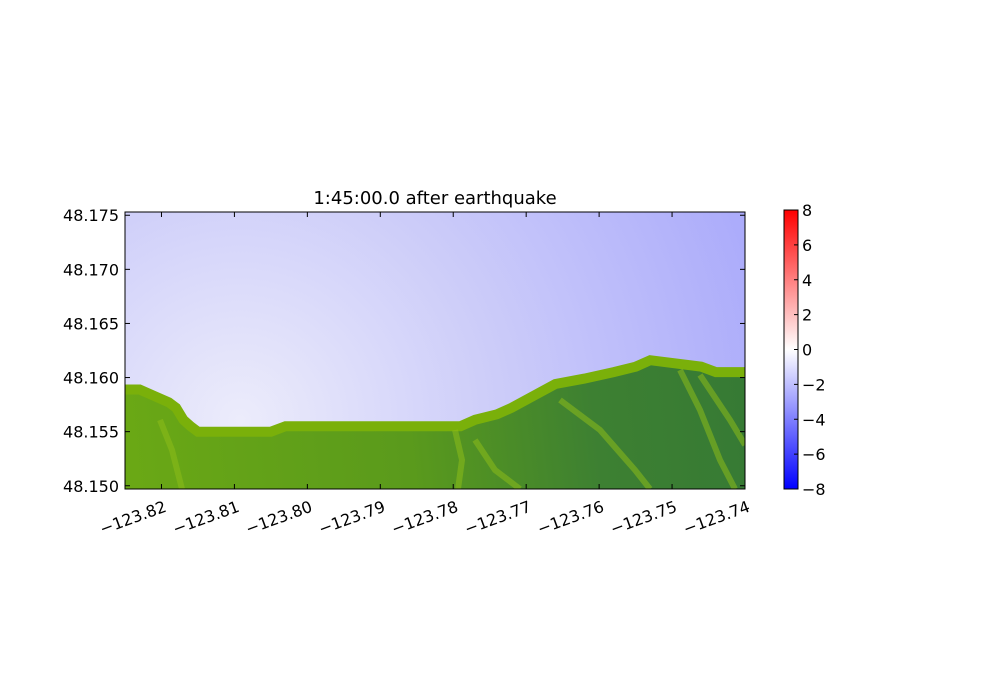 This screenshot has height=700, width=1000. I want to click on x-tick-label: −123.82, so click(133, 518).